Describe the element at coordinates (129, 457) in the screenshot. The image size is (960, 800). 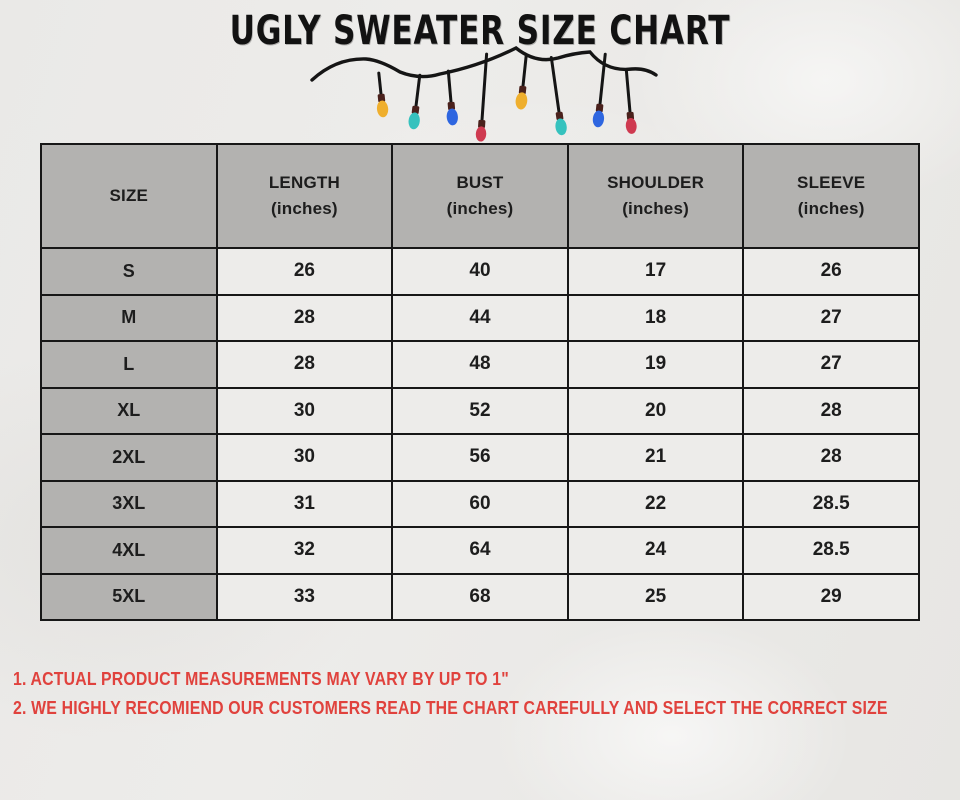
I see `size-label: 2XL` at that location.